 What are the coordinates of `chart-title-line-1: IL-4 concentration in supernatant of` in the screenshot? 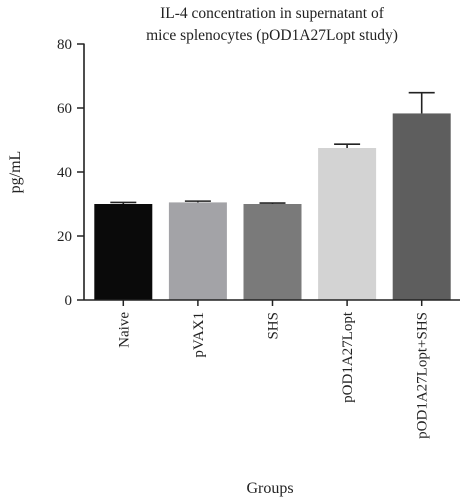 It's located at (272, 13).